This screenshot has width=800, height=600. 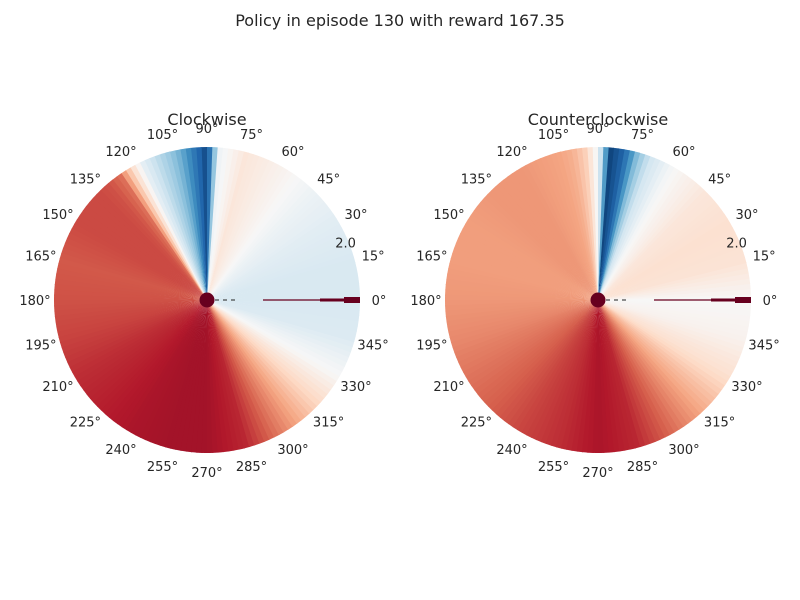 I want to click on pendulum-tip, so click(x=352, y=300).